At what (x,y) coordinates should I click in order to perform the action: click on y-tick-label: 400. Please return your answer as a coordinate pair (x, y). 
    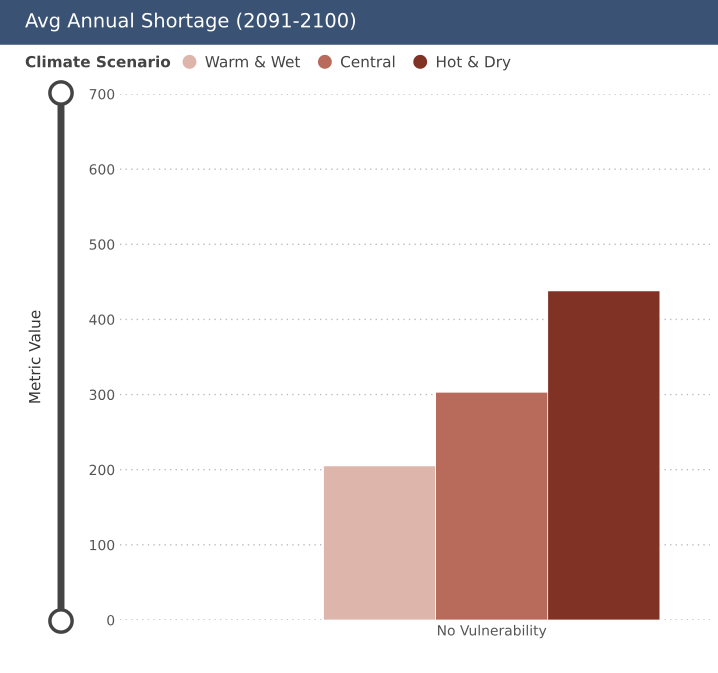
    Looking at the image, I should click on (101, 319).